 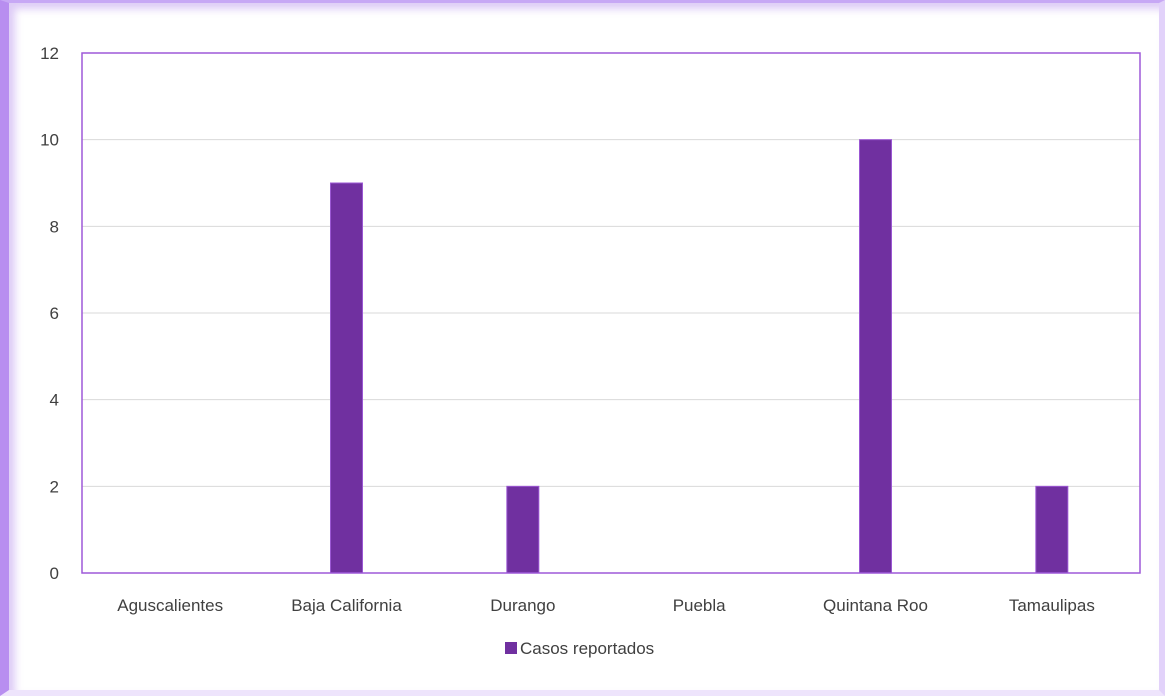 I want to click on y-tick-label: 6, so click(x=54, y=313).